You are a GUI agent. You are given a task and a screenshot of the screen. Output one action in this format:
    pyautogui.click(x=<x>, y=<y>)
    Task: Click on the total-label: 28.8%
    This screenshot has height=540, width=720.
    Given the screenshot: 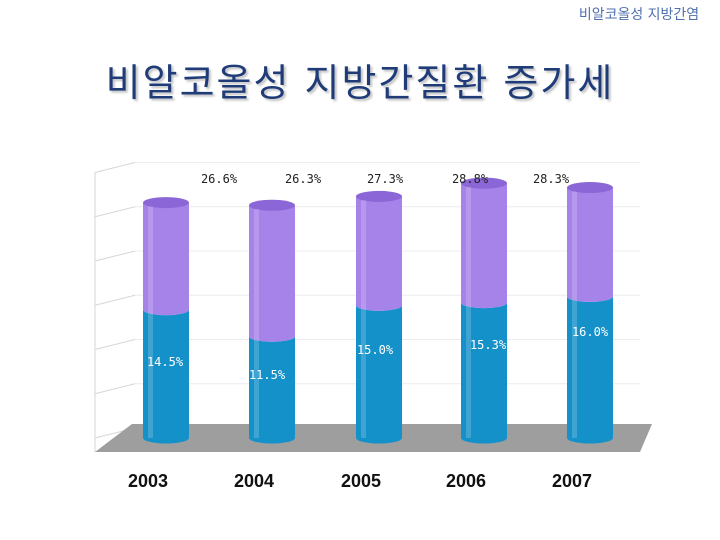 What is the action you would take?
    pyautogui.click(x=470, y=179)
    